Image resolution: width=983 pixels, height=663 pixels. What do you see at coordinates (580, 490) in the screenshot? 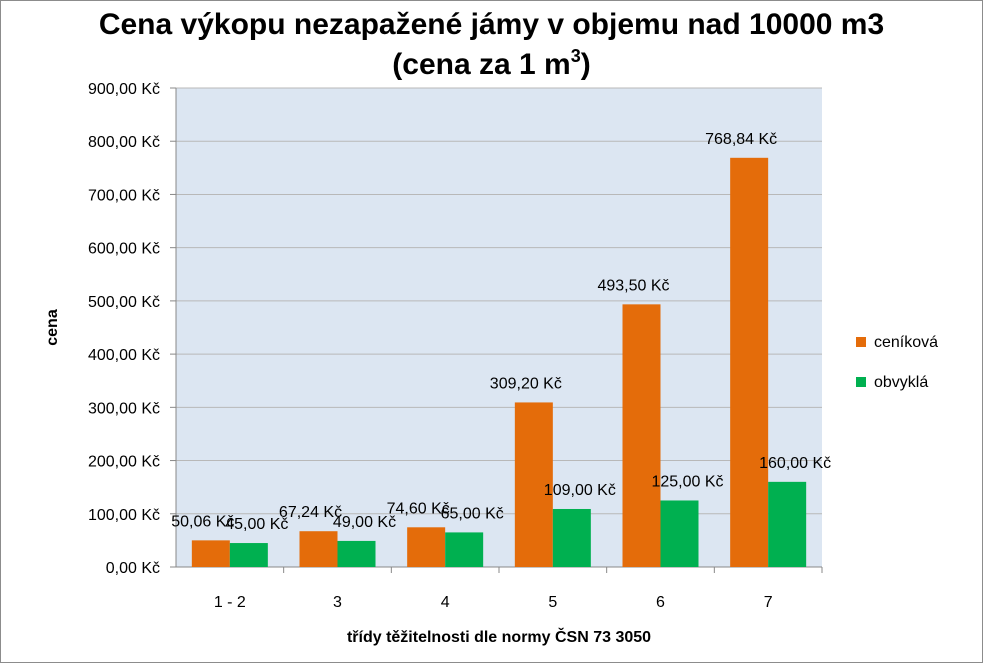
I see `data-label: 109,00 Kč` at bounding box center [580, 490].